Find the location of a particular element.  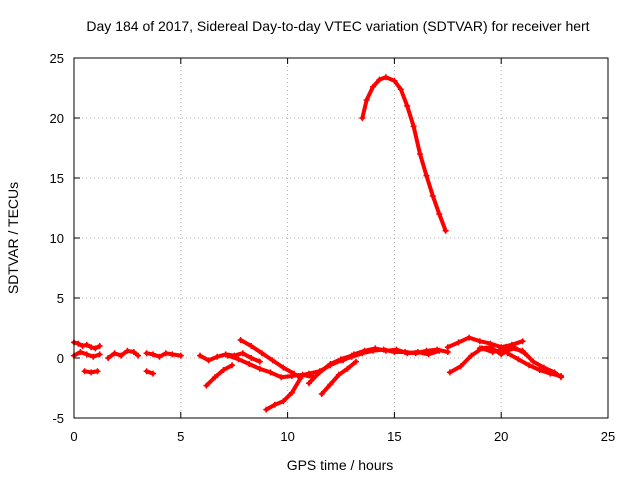

y-axis-label: SDTVAR / TECUs is located at coordinates (13, 238).